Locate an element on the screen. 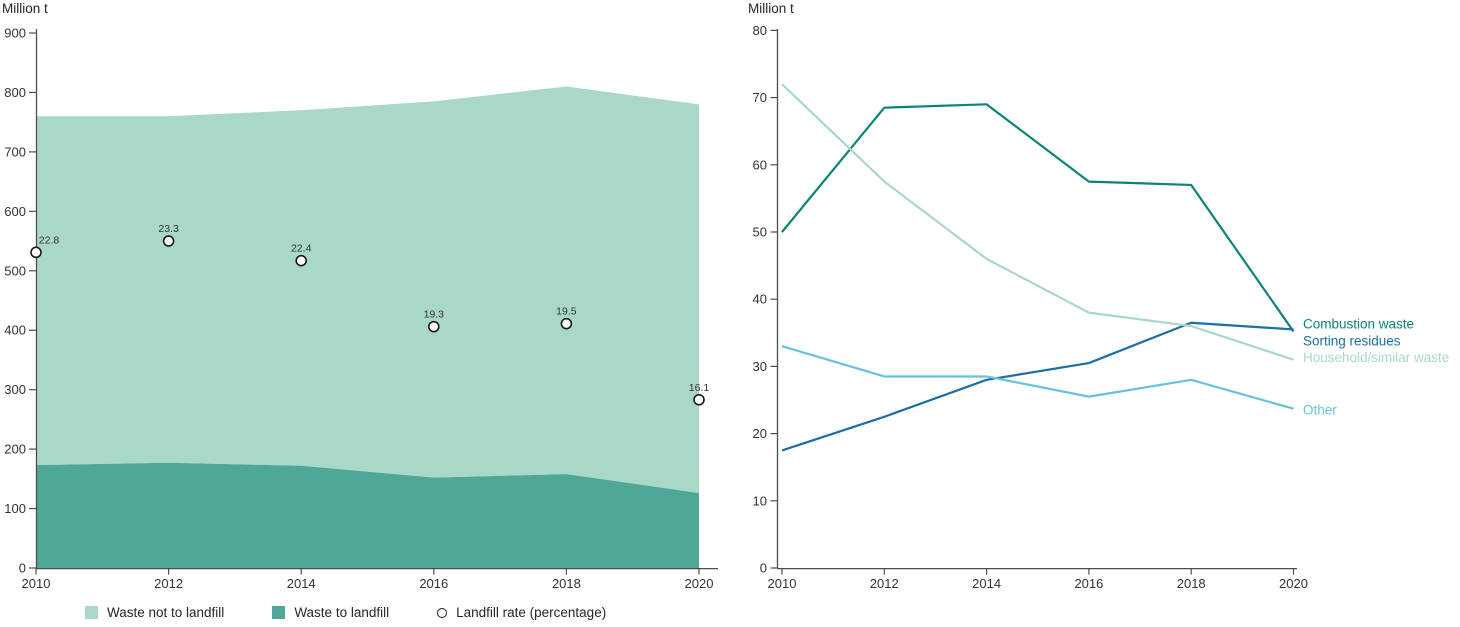 The width and height of the screenshot is (1460, 627). legend-label-waste-to-landfill: Waste to landfill is located at coordinates (342, 612).